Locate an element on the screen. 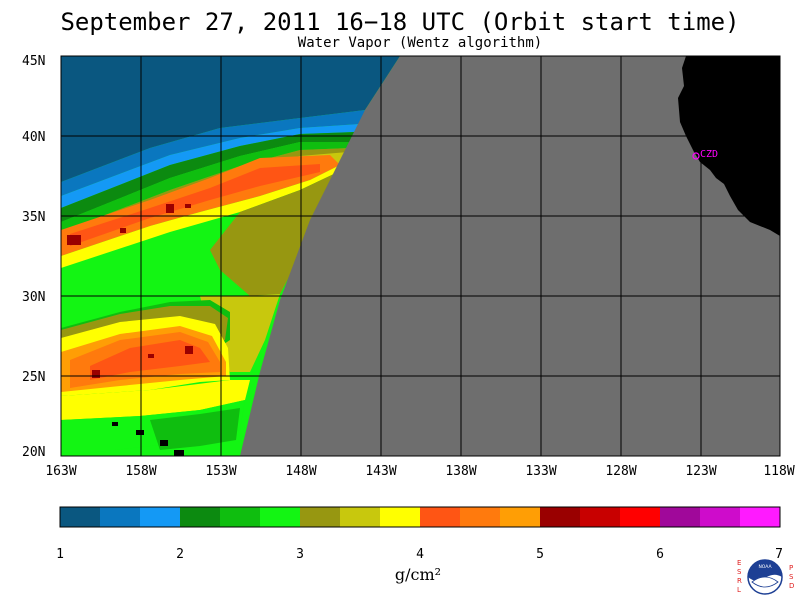  lon-label: 163W is located at coordinates (60, 471).